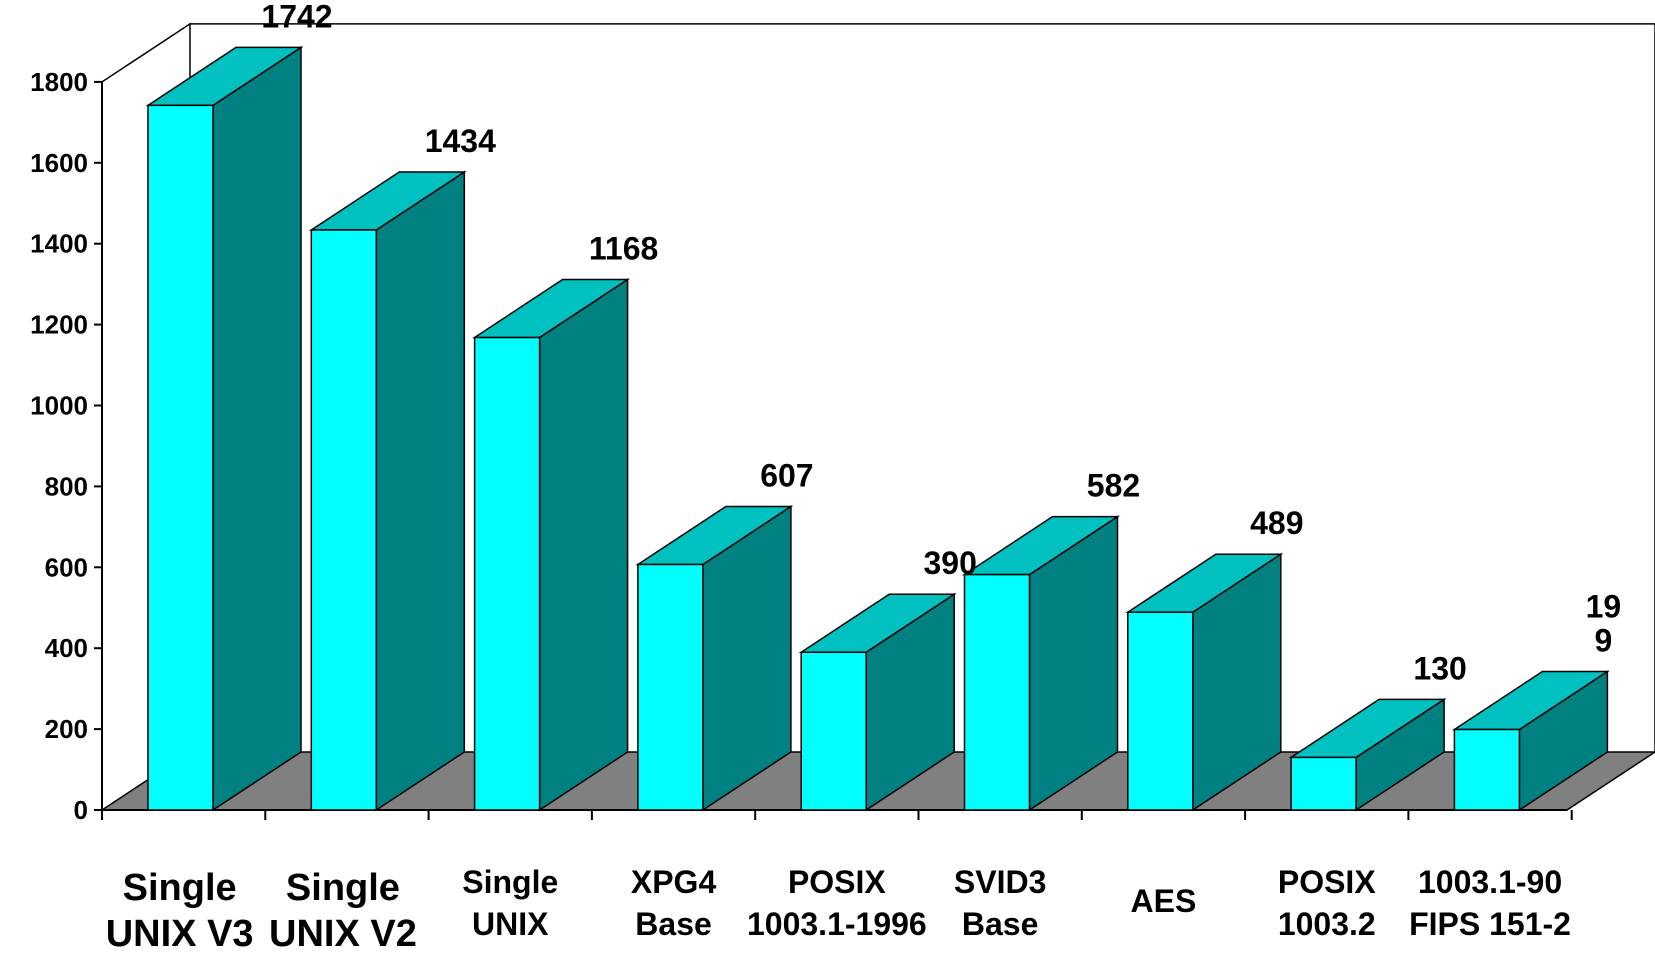 This screenshot has height=956, width=1655. I want to click on data-label: 582, so click(1113, 486).